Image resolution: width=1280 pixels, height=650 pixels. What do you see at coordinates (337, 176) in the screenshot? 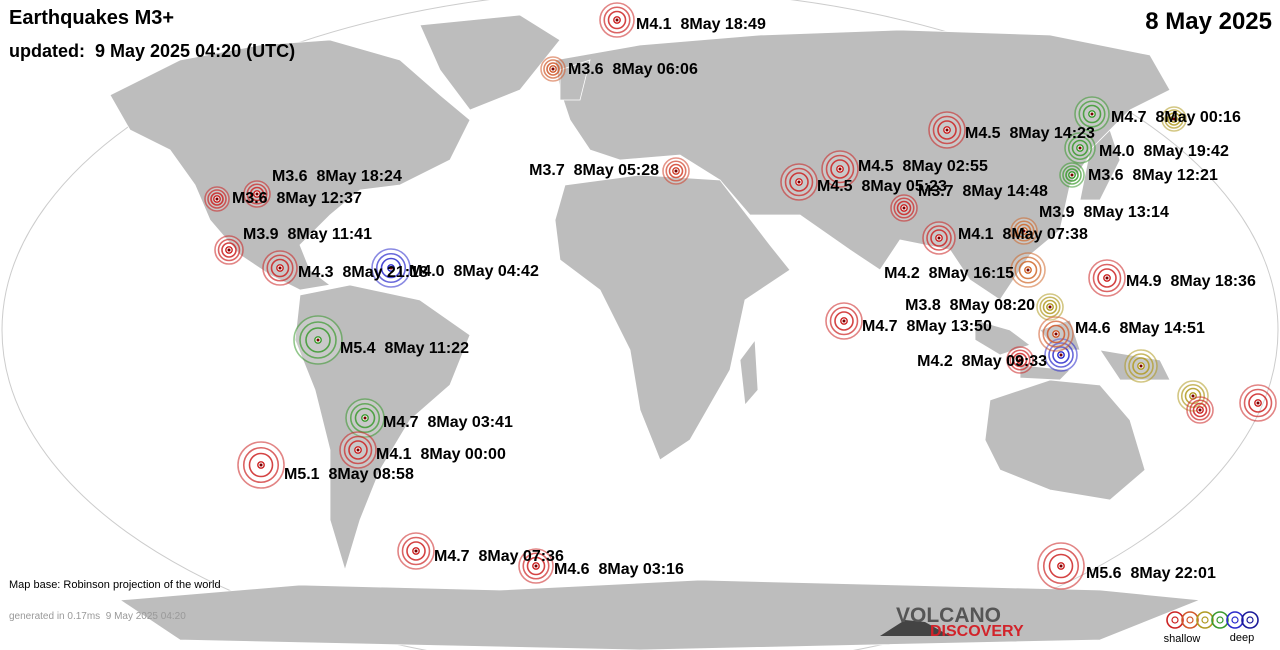
I see `quake-label: M3.6 8May 18:24` at bounding box center [337, 176].